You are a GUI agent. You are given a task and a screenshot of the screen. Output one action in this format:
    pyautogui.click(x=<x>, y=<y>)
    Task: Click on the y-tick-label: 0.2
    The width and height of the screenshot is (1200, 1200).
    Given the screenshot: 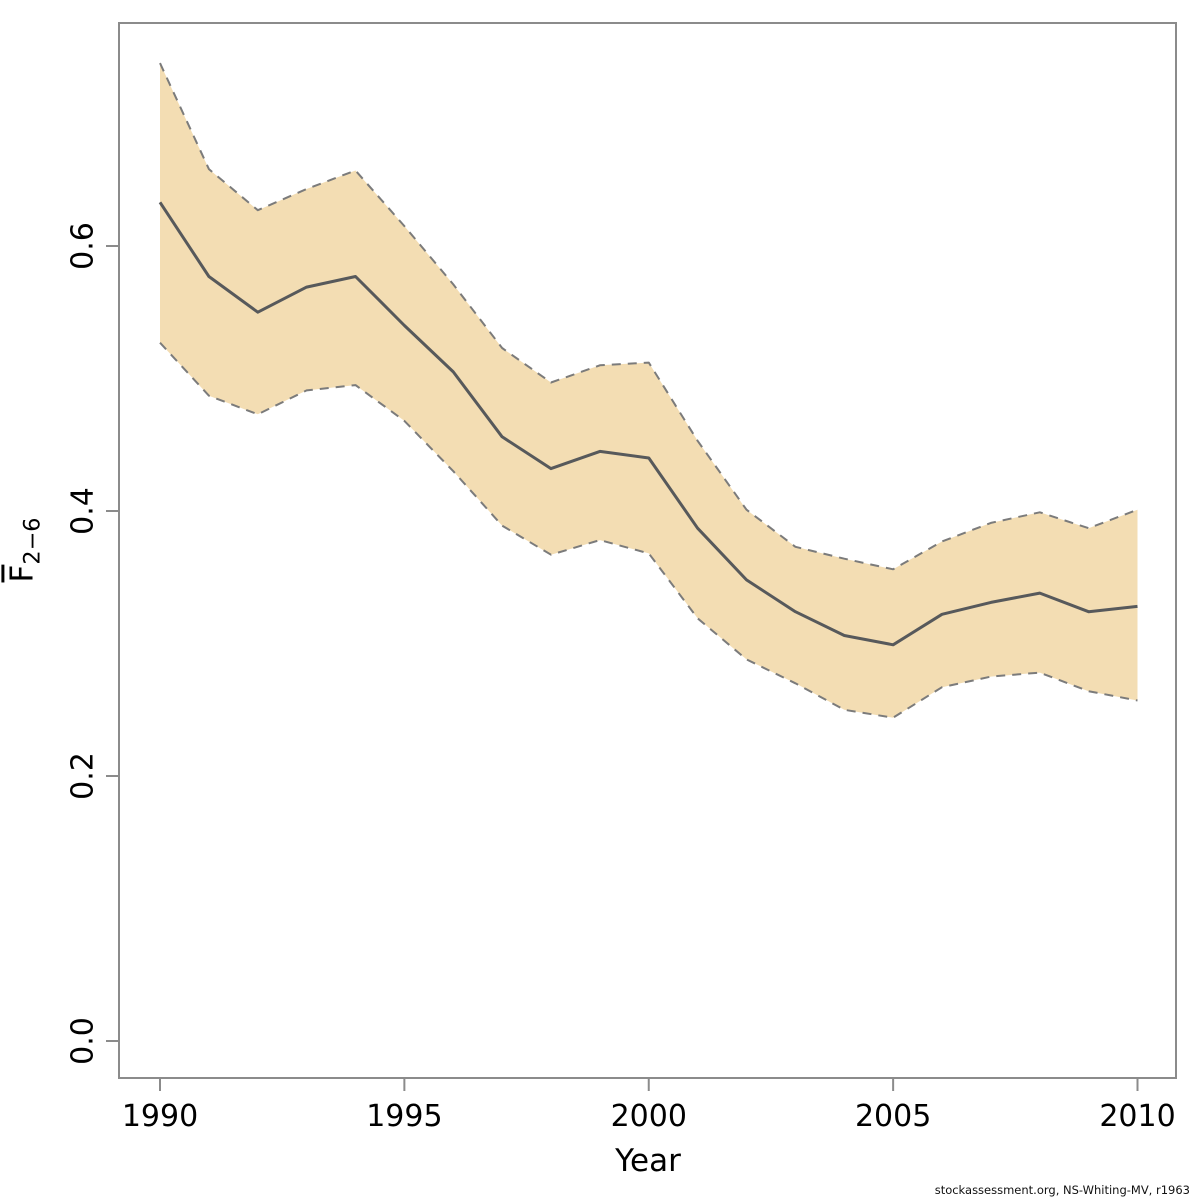 What is the action you would take?
    pyautogui.click(x=83, y=776)
    